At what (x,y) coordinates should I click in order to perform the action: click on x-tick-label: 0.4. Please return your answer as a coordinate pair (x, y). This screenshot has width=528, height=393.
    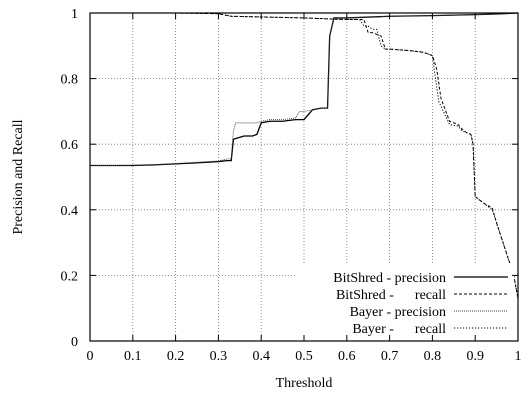
    Looking at the image, I should click on (261, 356).